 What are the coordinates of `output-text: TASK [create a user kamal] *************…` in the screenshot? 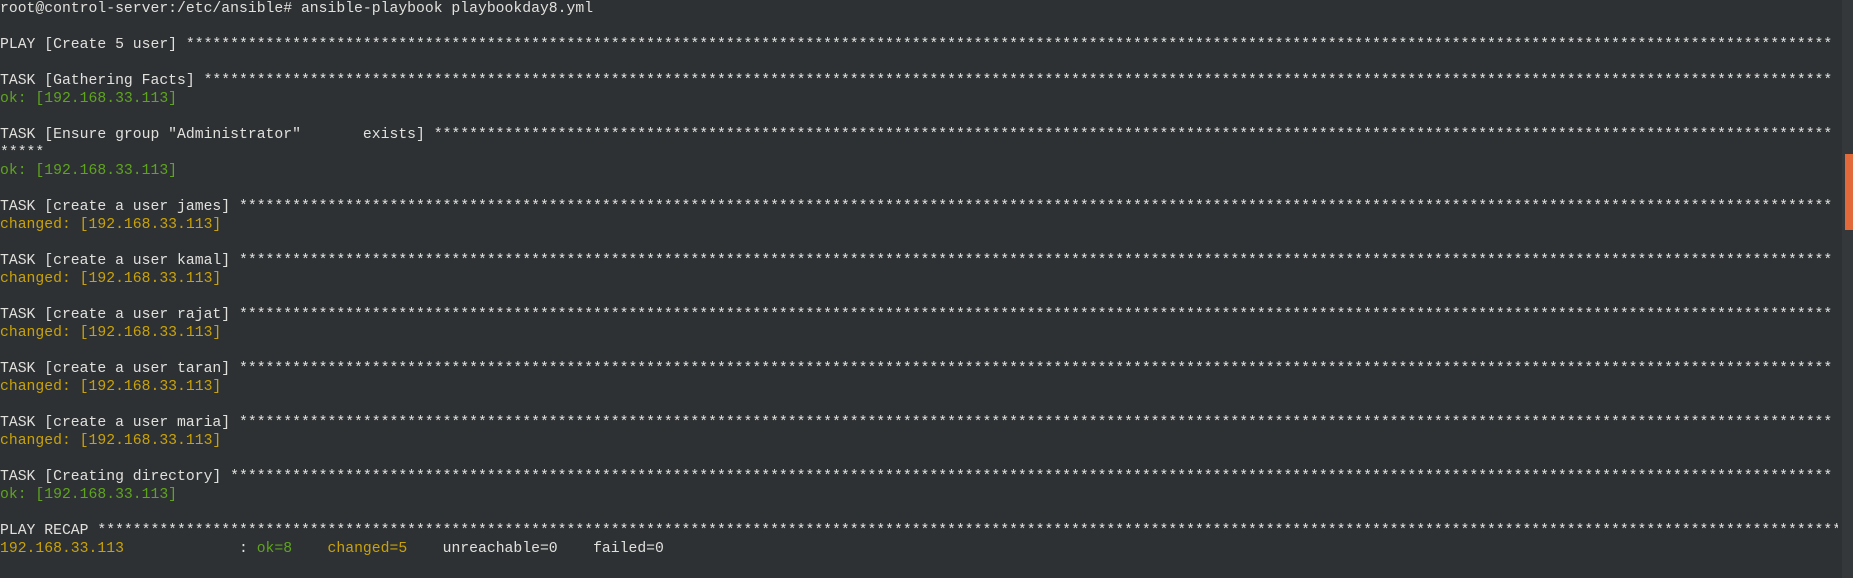 It's located at (916, 261).